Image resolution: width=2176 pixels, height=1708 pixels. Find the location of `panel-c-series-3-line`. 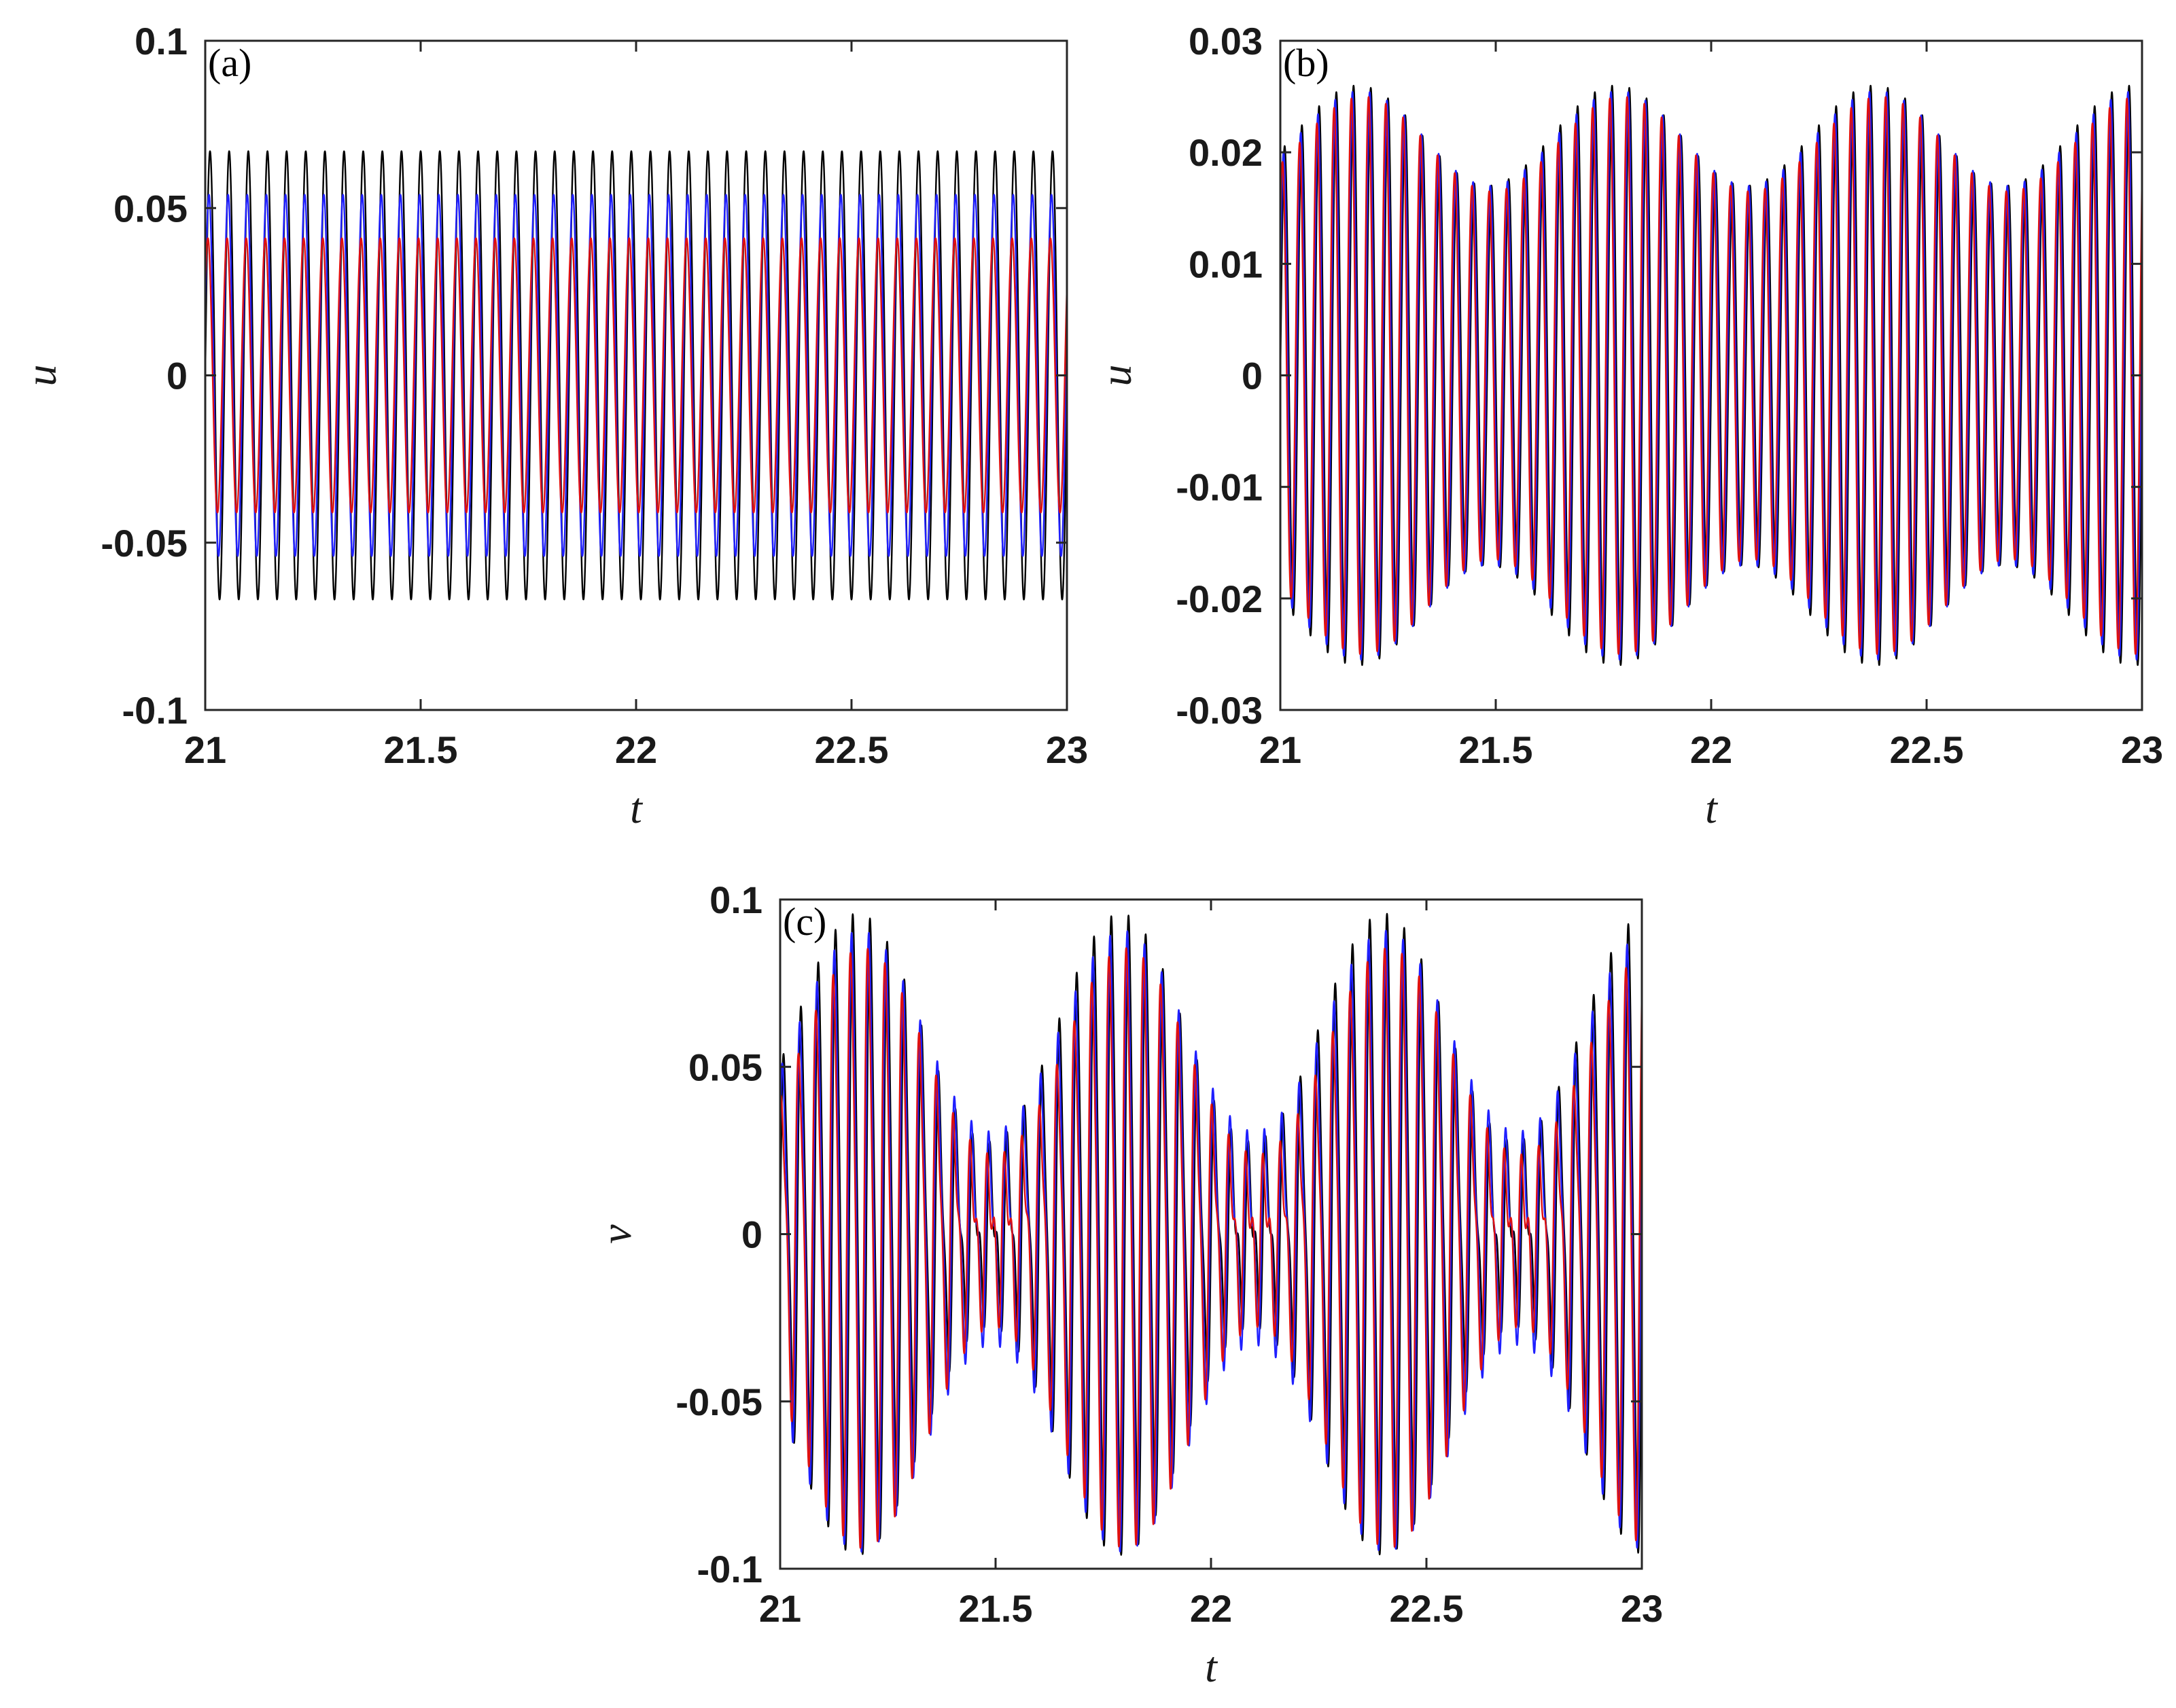

panel-c-series-3-line is located at coordinates (1211, 1248).